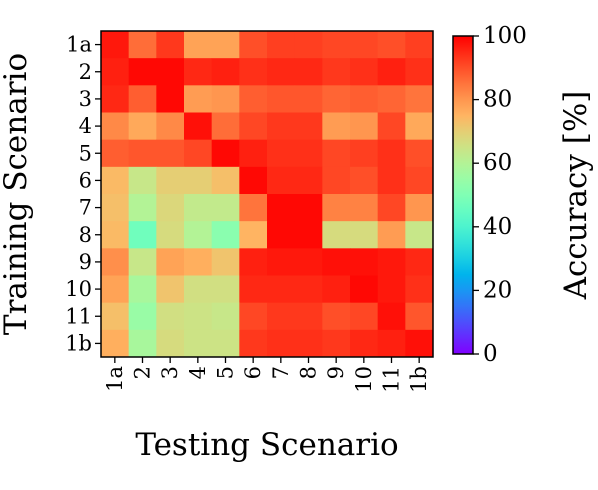 The width and height of the screenshot is (598, 490). Describe the element at coordinates (309, 372) in the screenshot. I see `x-tick-label: 8` at that location.